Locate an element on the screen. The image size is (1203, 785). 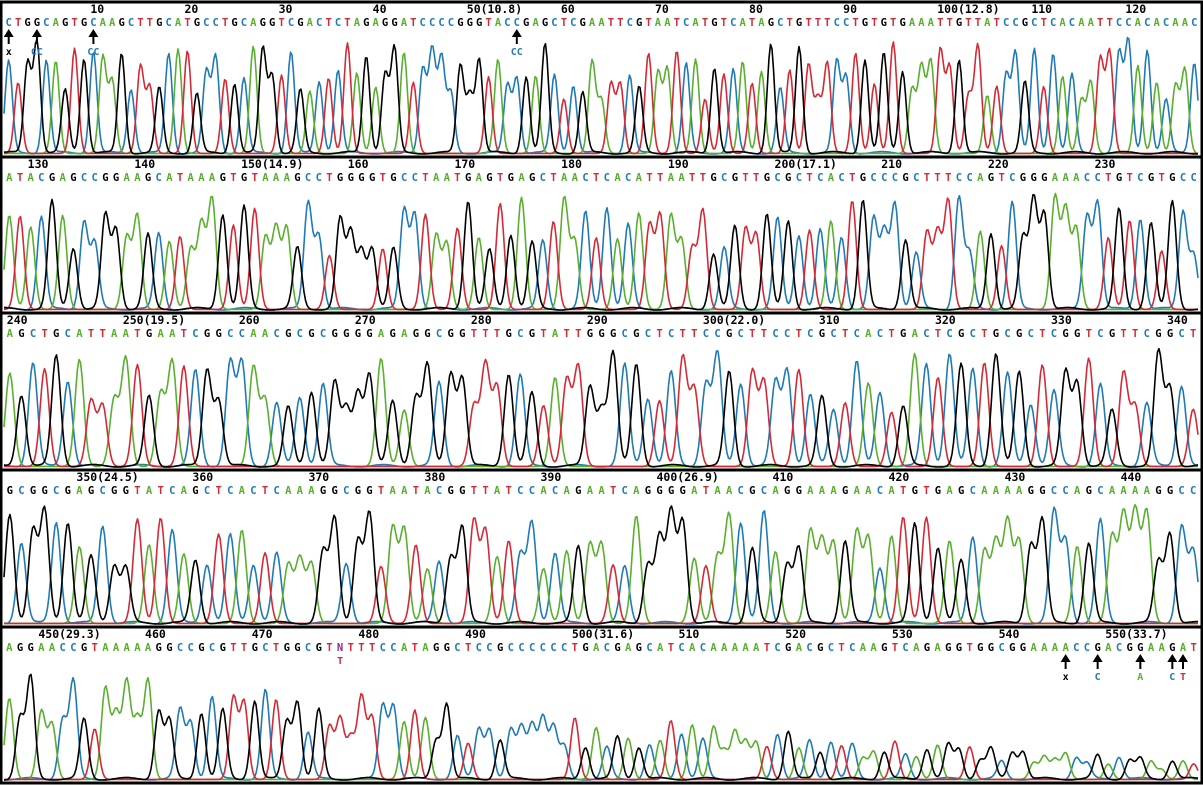
ruler-label: 20 is located at coordinates (191, 9).